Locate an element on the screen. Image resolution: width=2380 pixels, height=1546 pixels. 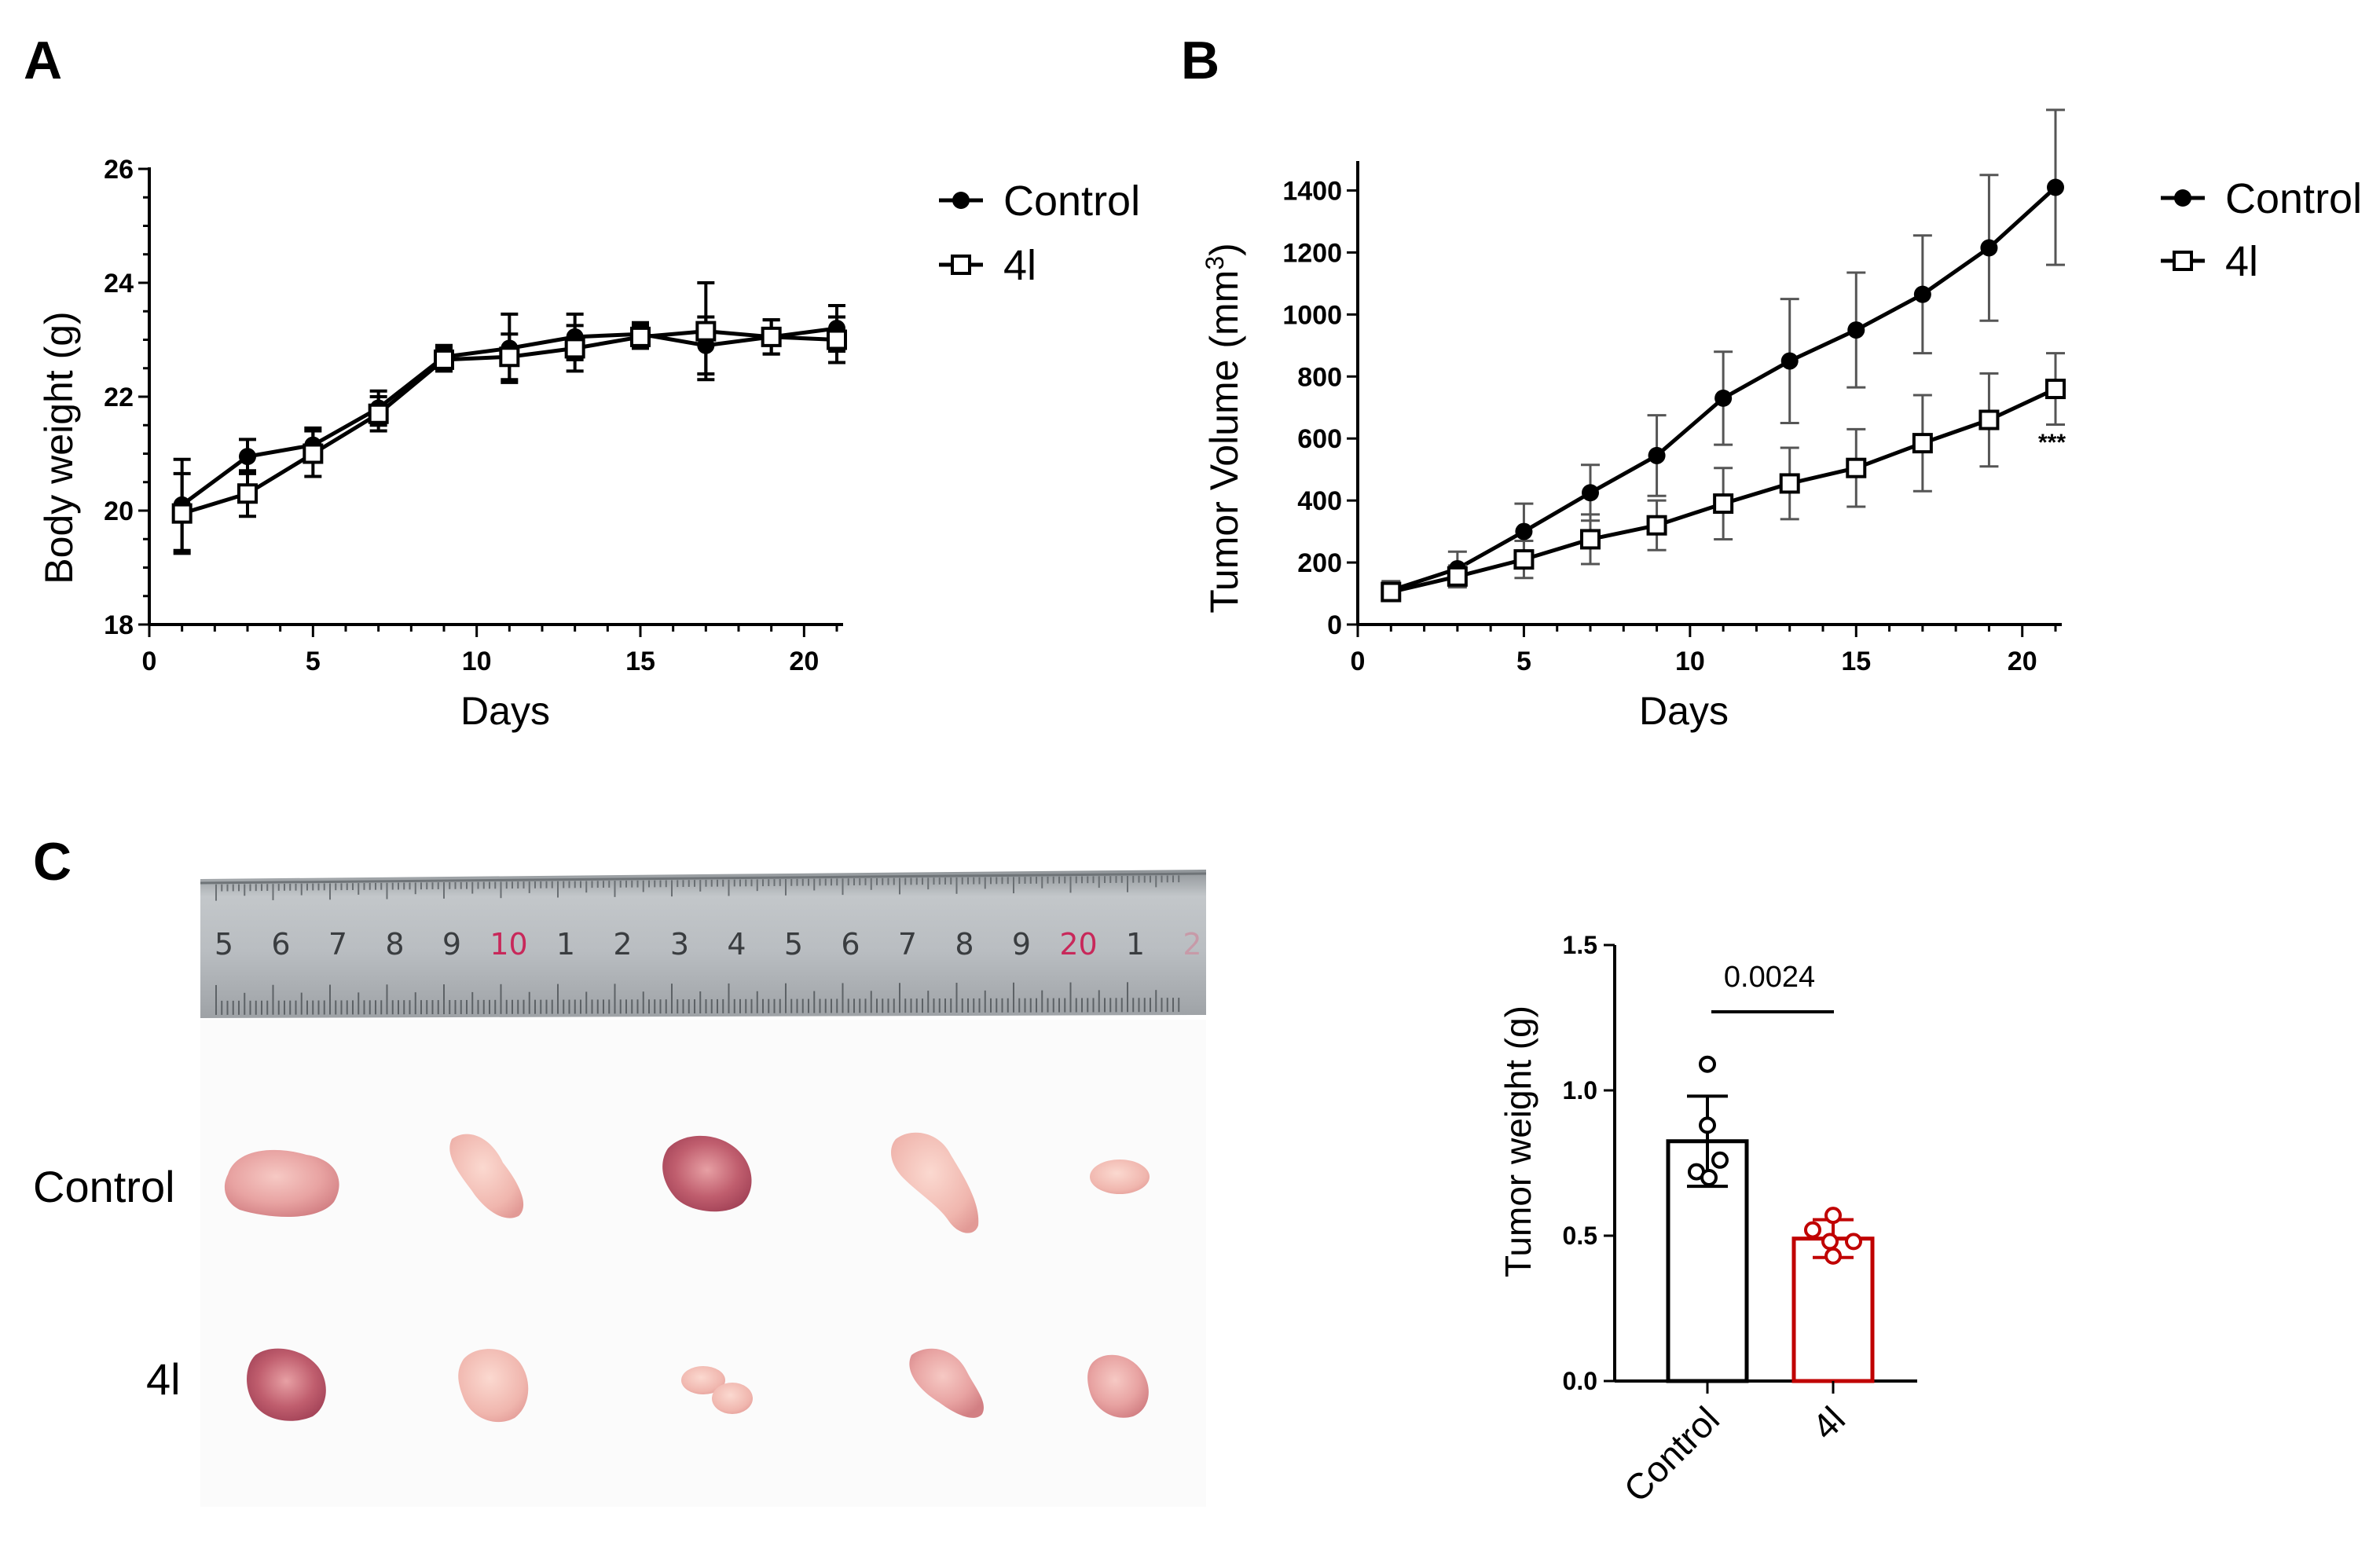
ruler-number: 7 is located at coordinates (337, 944).